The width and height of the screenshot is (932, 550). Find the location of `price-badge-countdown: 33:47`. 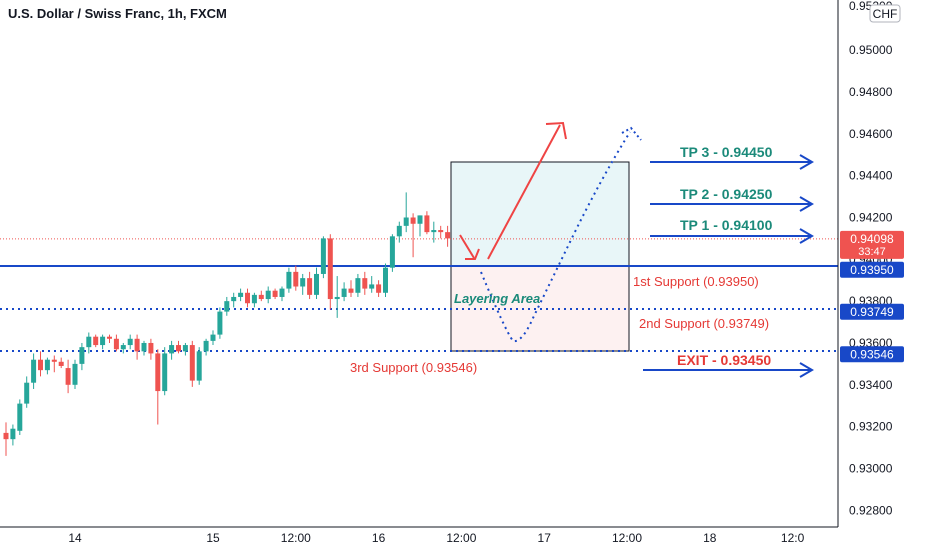

price-badge-countdown: 33:47 is located at coordinates (872, 252).